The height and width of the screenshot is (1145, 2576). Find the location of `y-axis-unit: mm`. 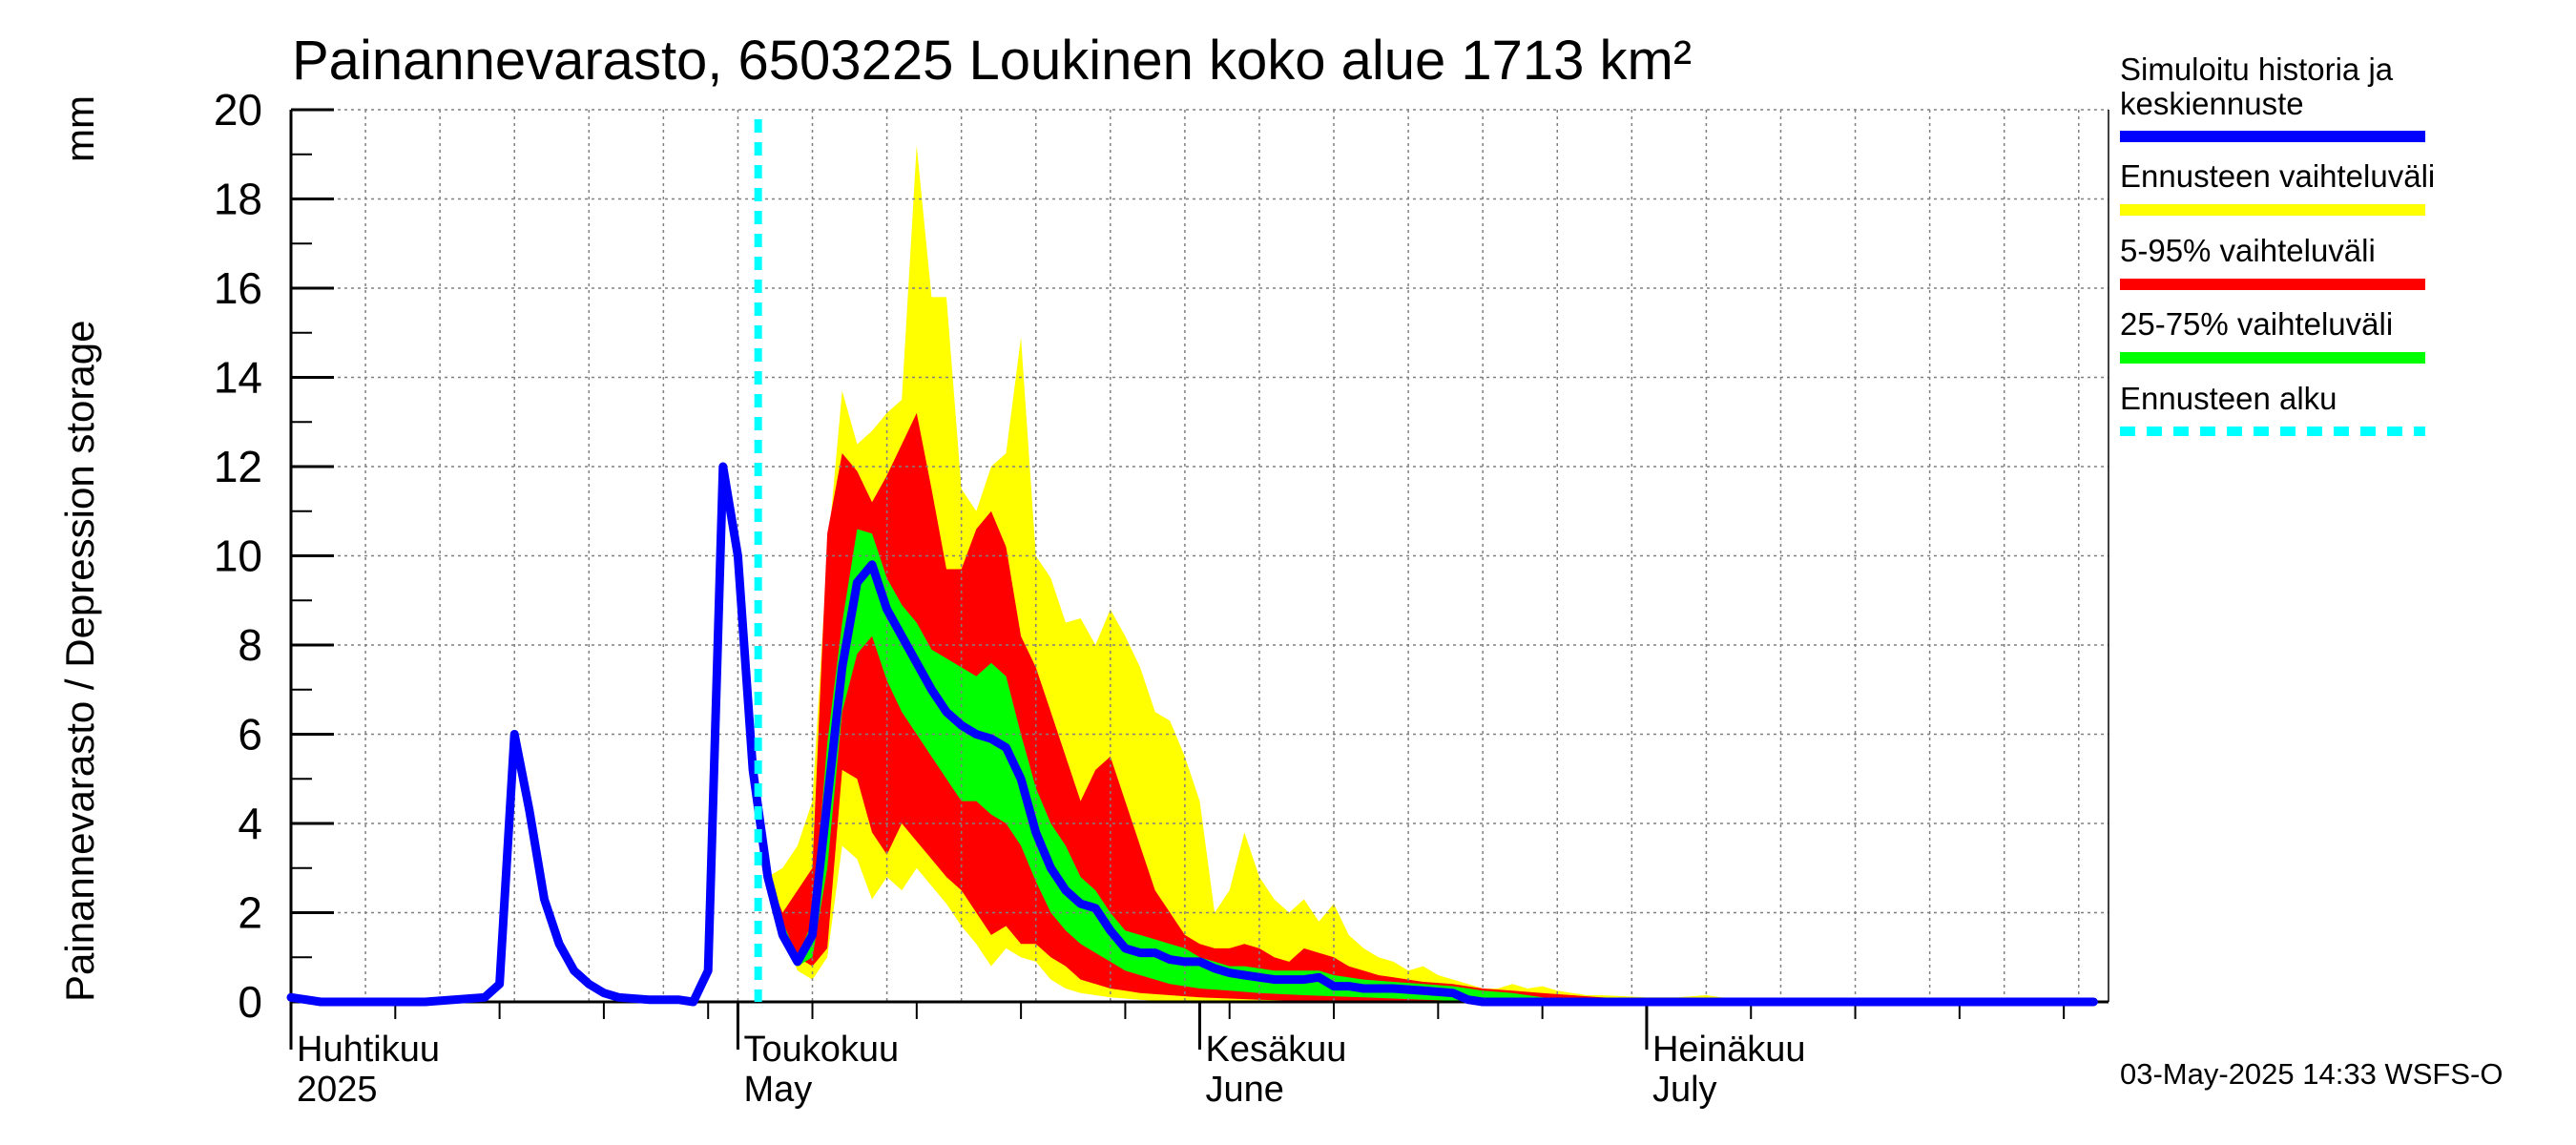

y-axis-unit: mm is located at coordinates (79, 128).